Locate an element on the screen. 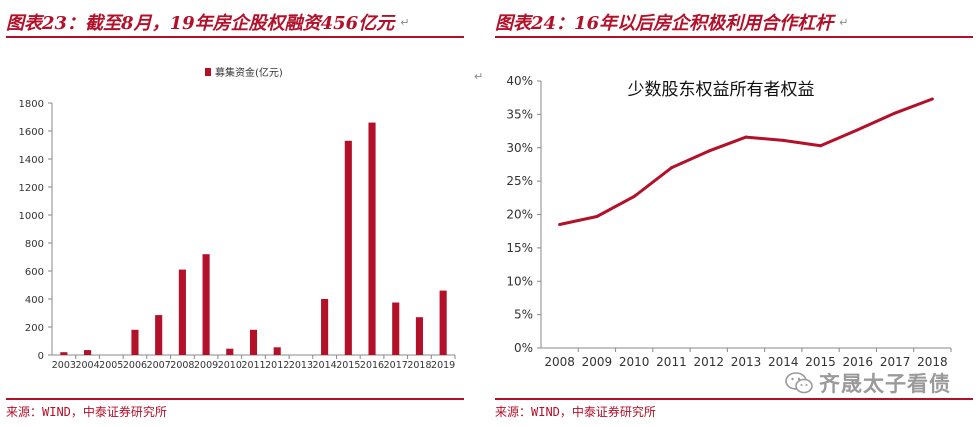 Image resolution: width=979 pixels, height=427 pixels. y-tick-label: 30% is located at coordinates (519, 148).